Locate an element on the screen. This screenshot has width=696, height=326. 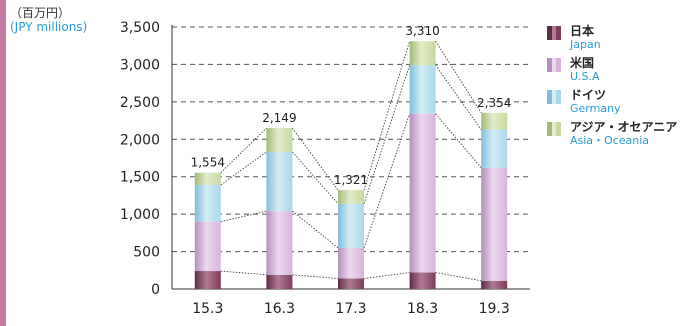
unit-label-en: (JPY millions) is located at coordinates (49, 27).